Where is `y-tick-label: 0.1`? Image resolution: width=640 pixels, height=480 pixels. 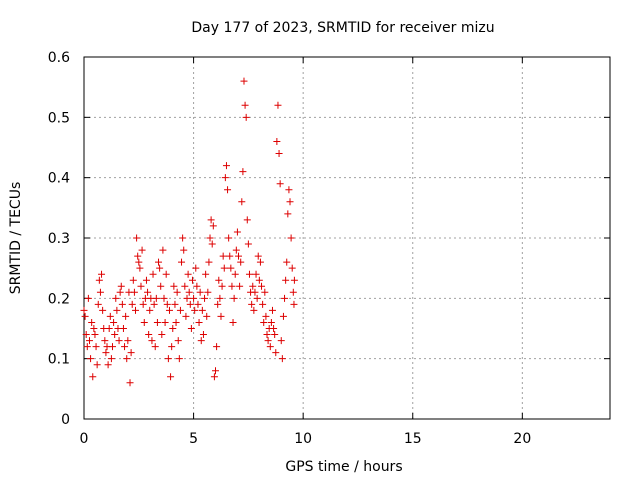 y-tick-label: 0.1 is located at coordinates (59, 360).